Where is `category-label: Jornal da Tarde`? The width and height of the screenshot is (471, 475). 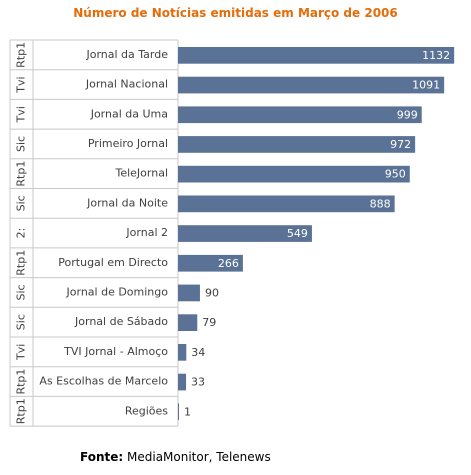 category-label: Jornal da Tarde is located at coordinates (126, 54).